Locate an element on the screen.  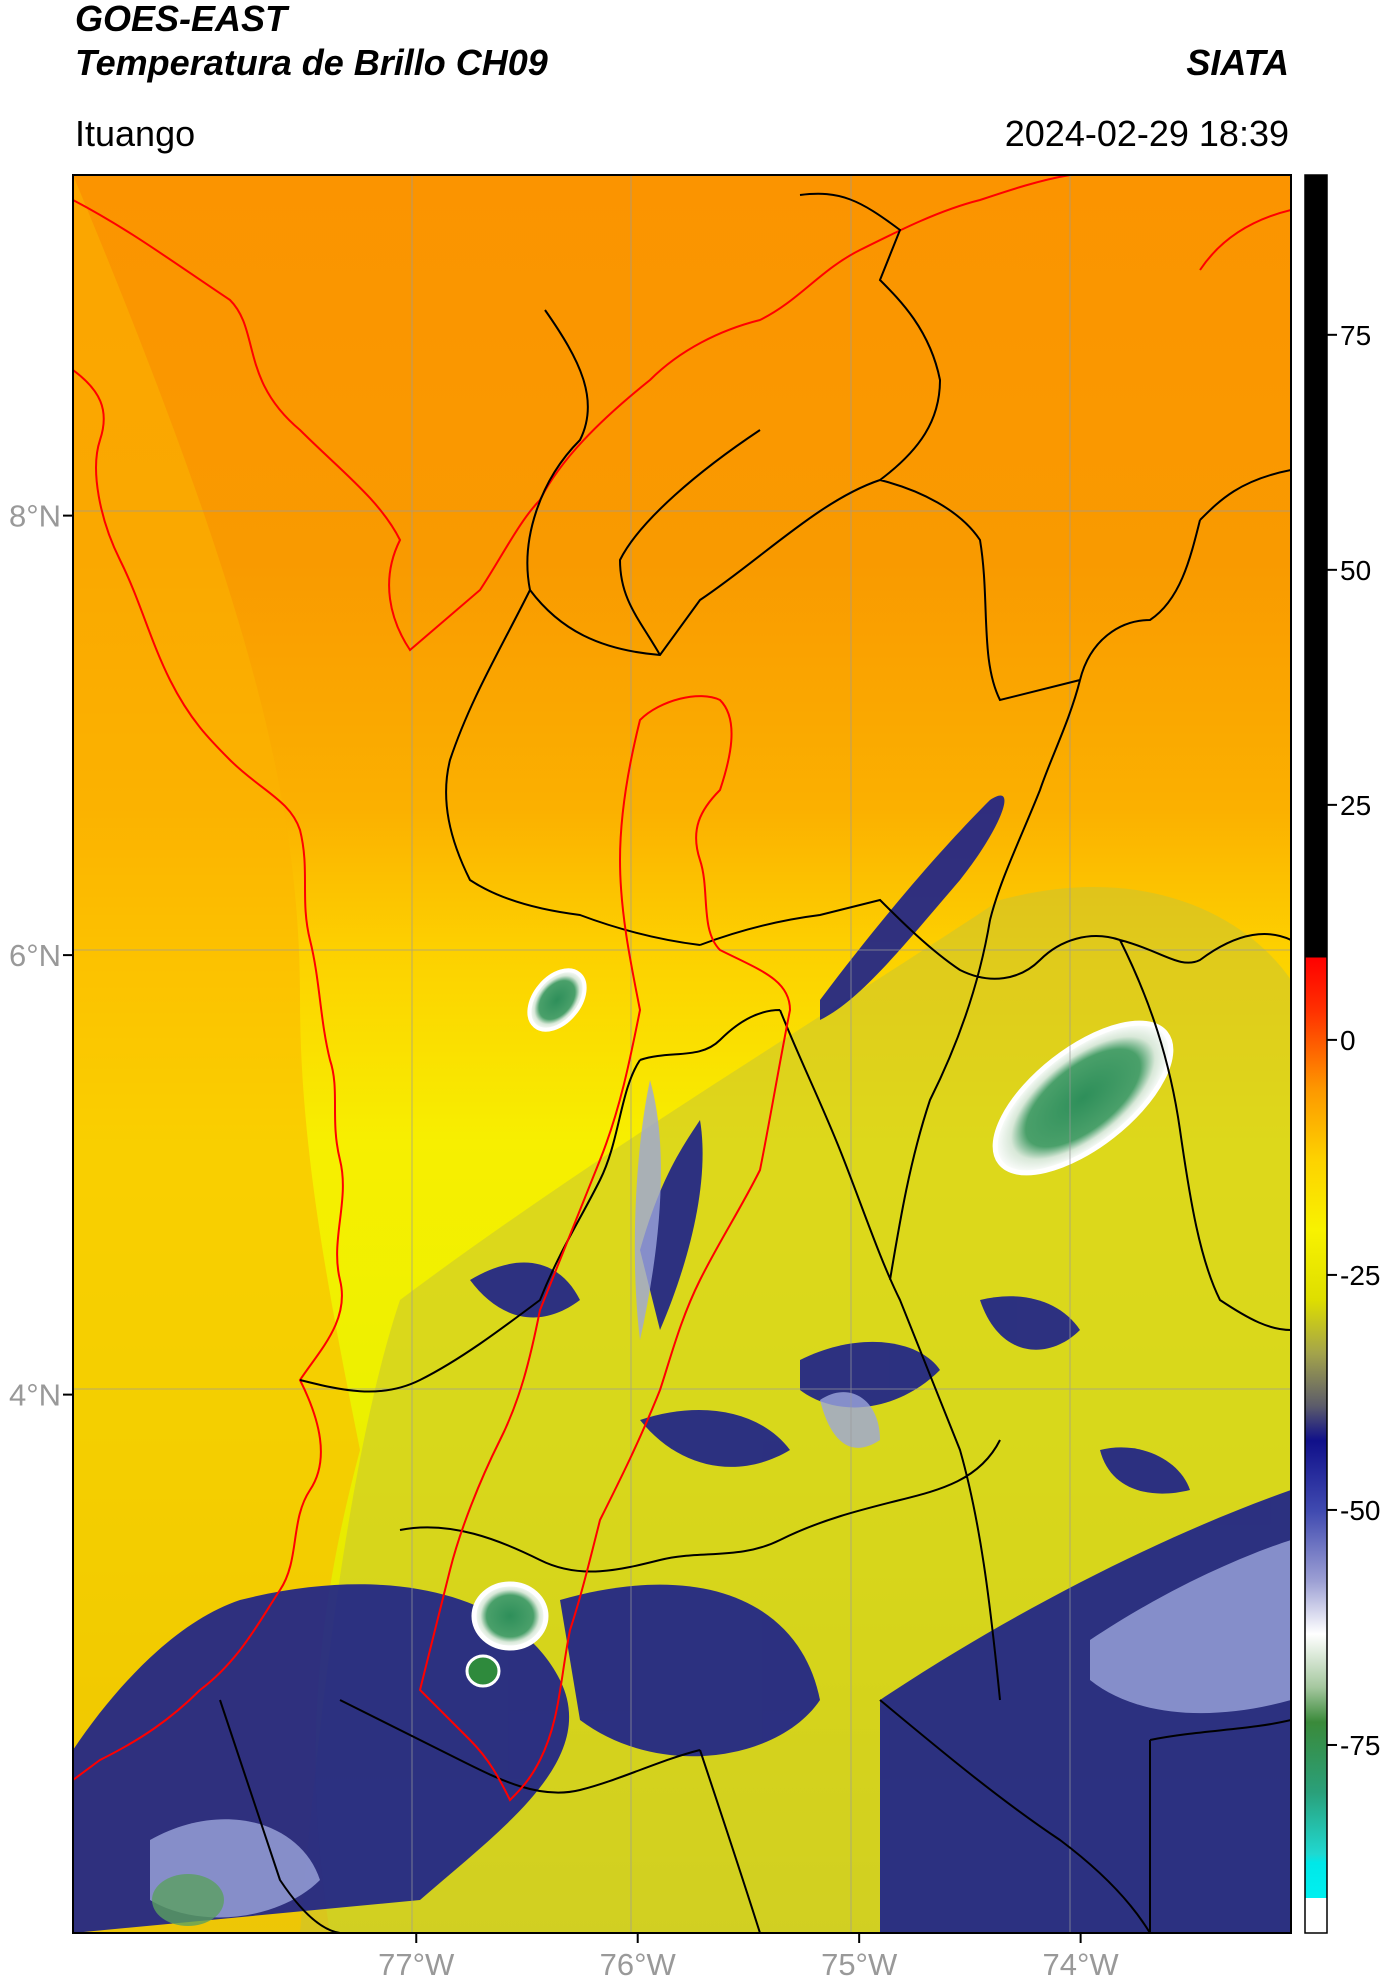
colorbar-tick-label: -50 is located at coordinates (1360, 1510).